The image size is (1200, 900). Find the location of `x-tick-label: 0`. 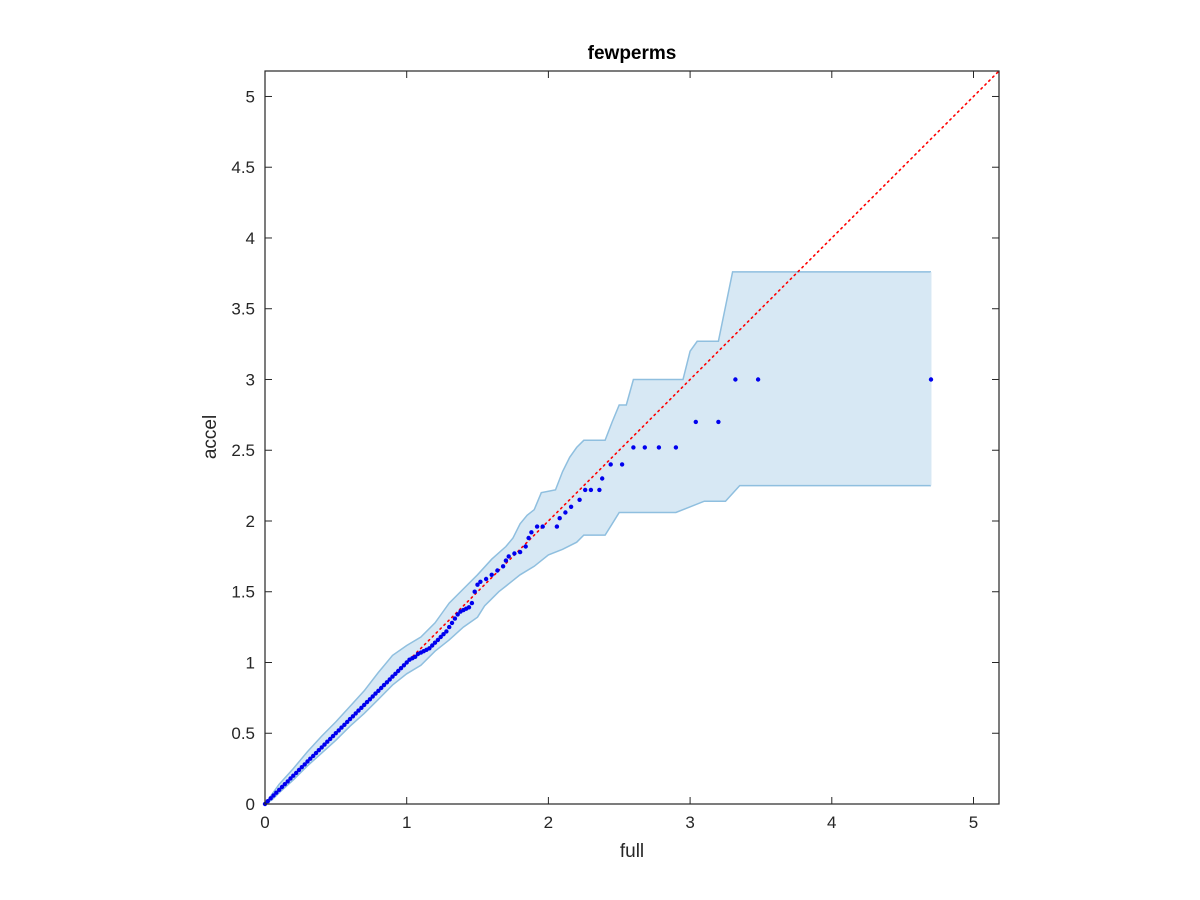

x-tick-label: 0 is located at coordinates (264, 822).